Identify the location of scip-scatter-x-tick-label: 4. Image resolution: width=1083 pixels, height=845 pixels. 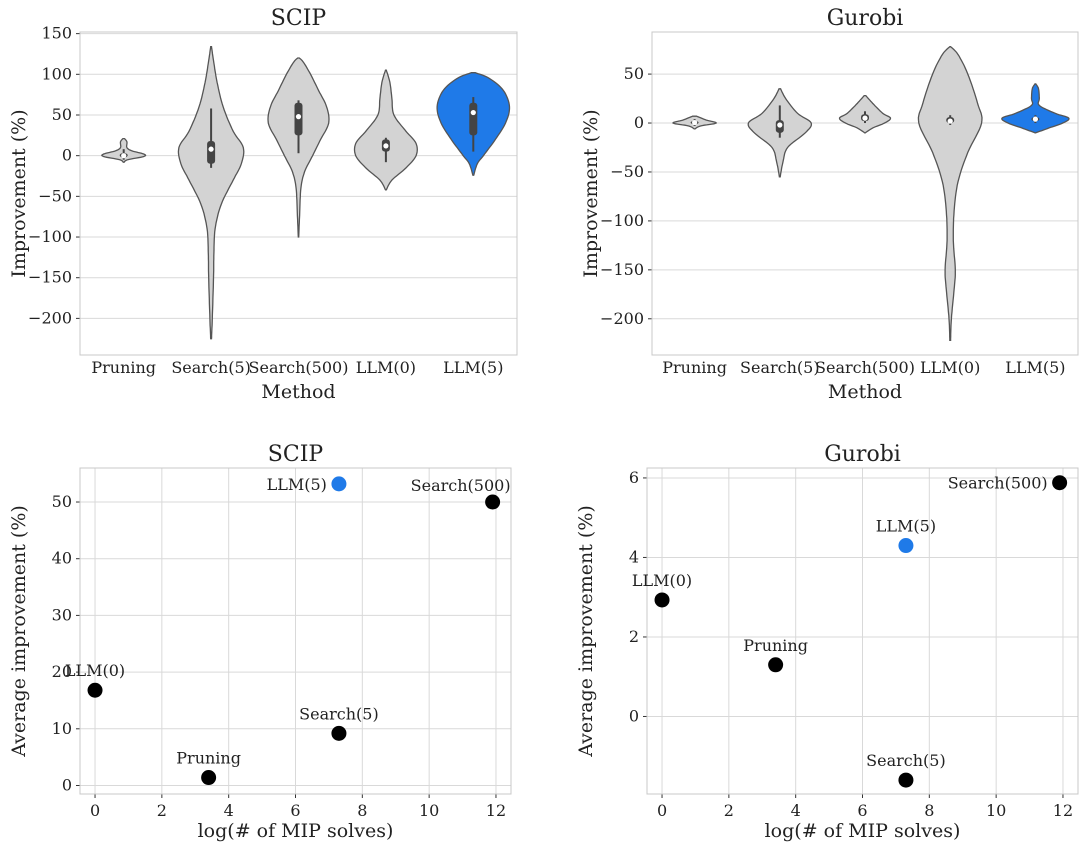
(229, 810).